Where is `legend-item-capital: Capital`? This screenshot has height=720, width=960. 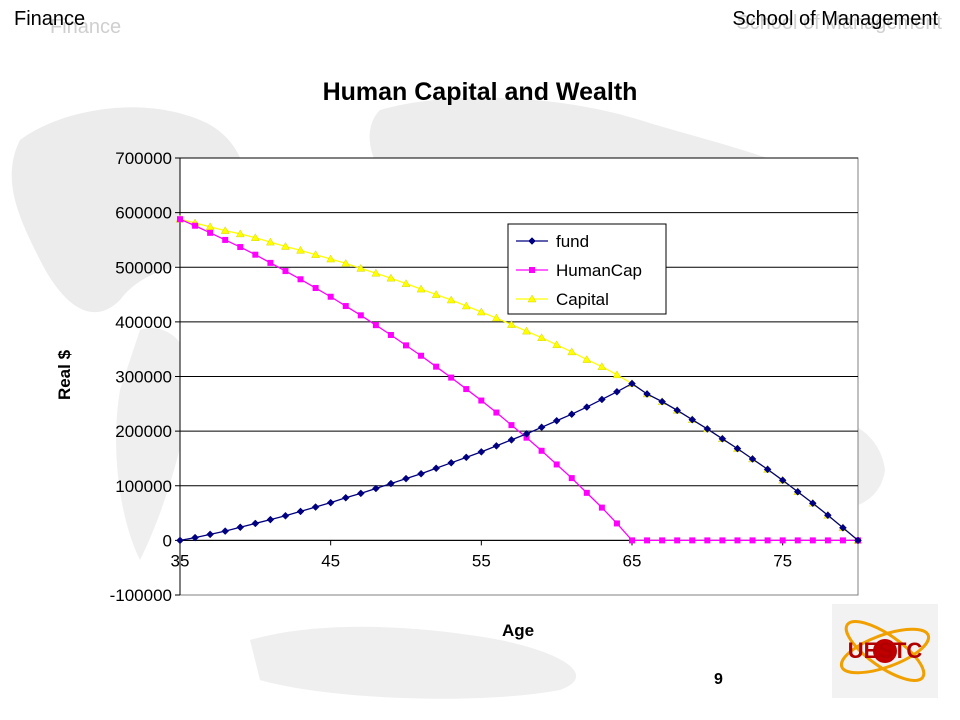 legend-item-capital: Capital is located at coordinates (562, 299).